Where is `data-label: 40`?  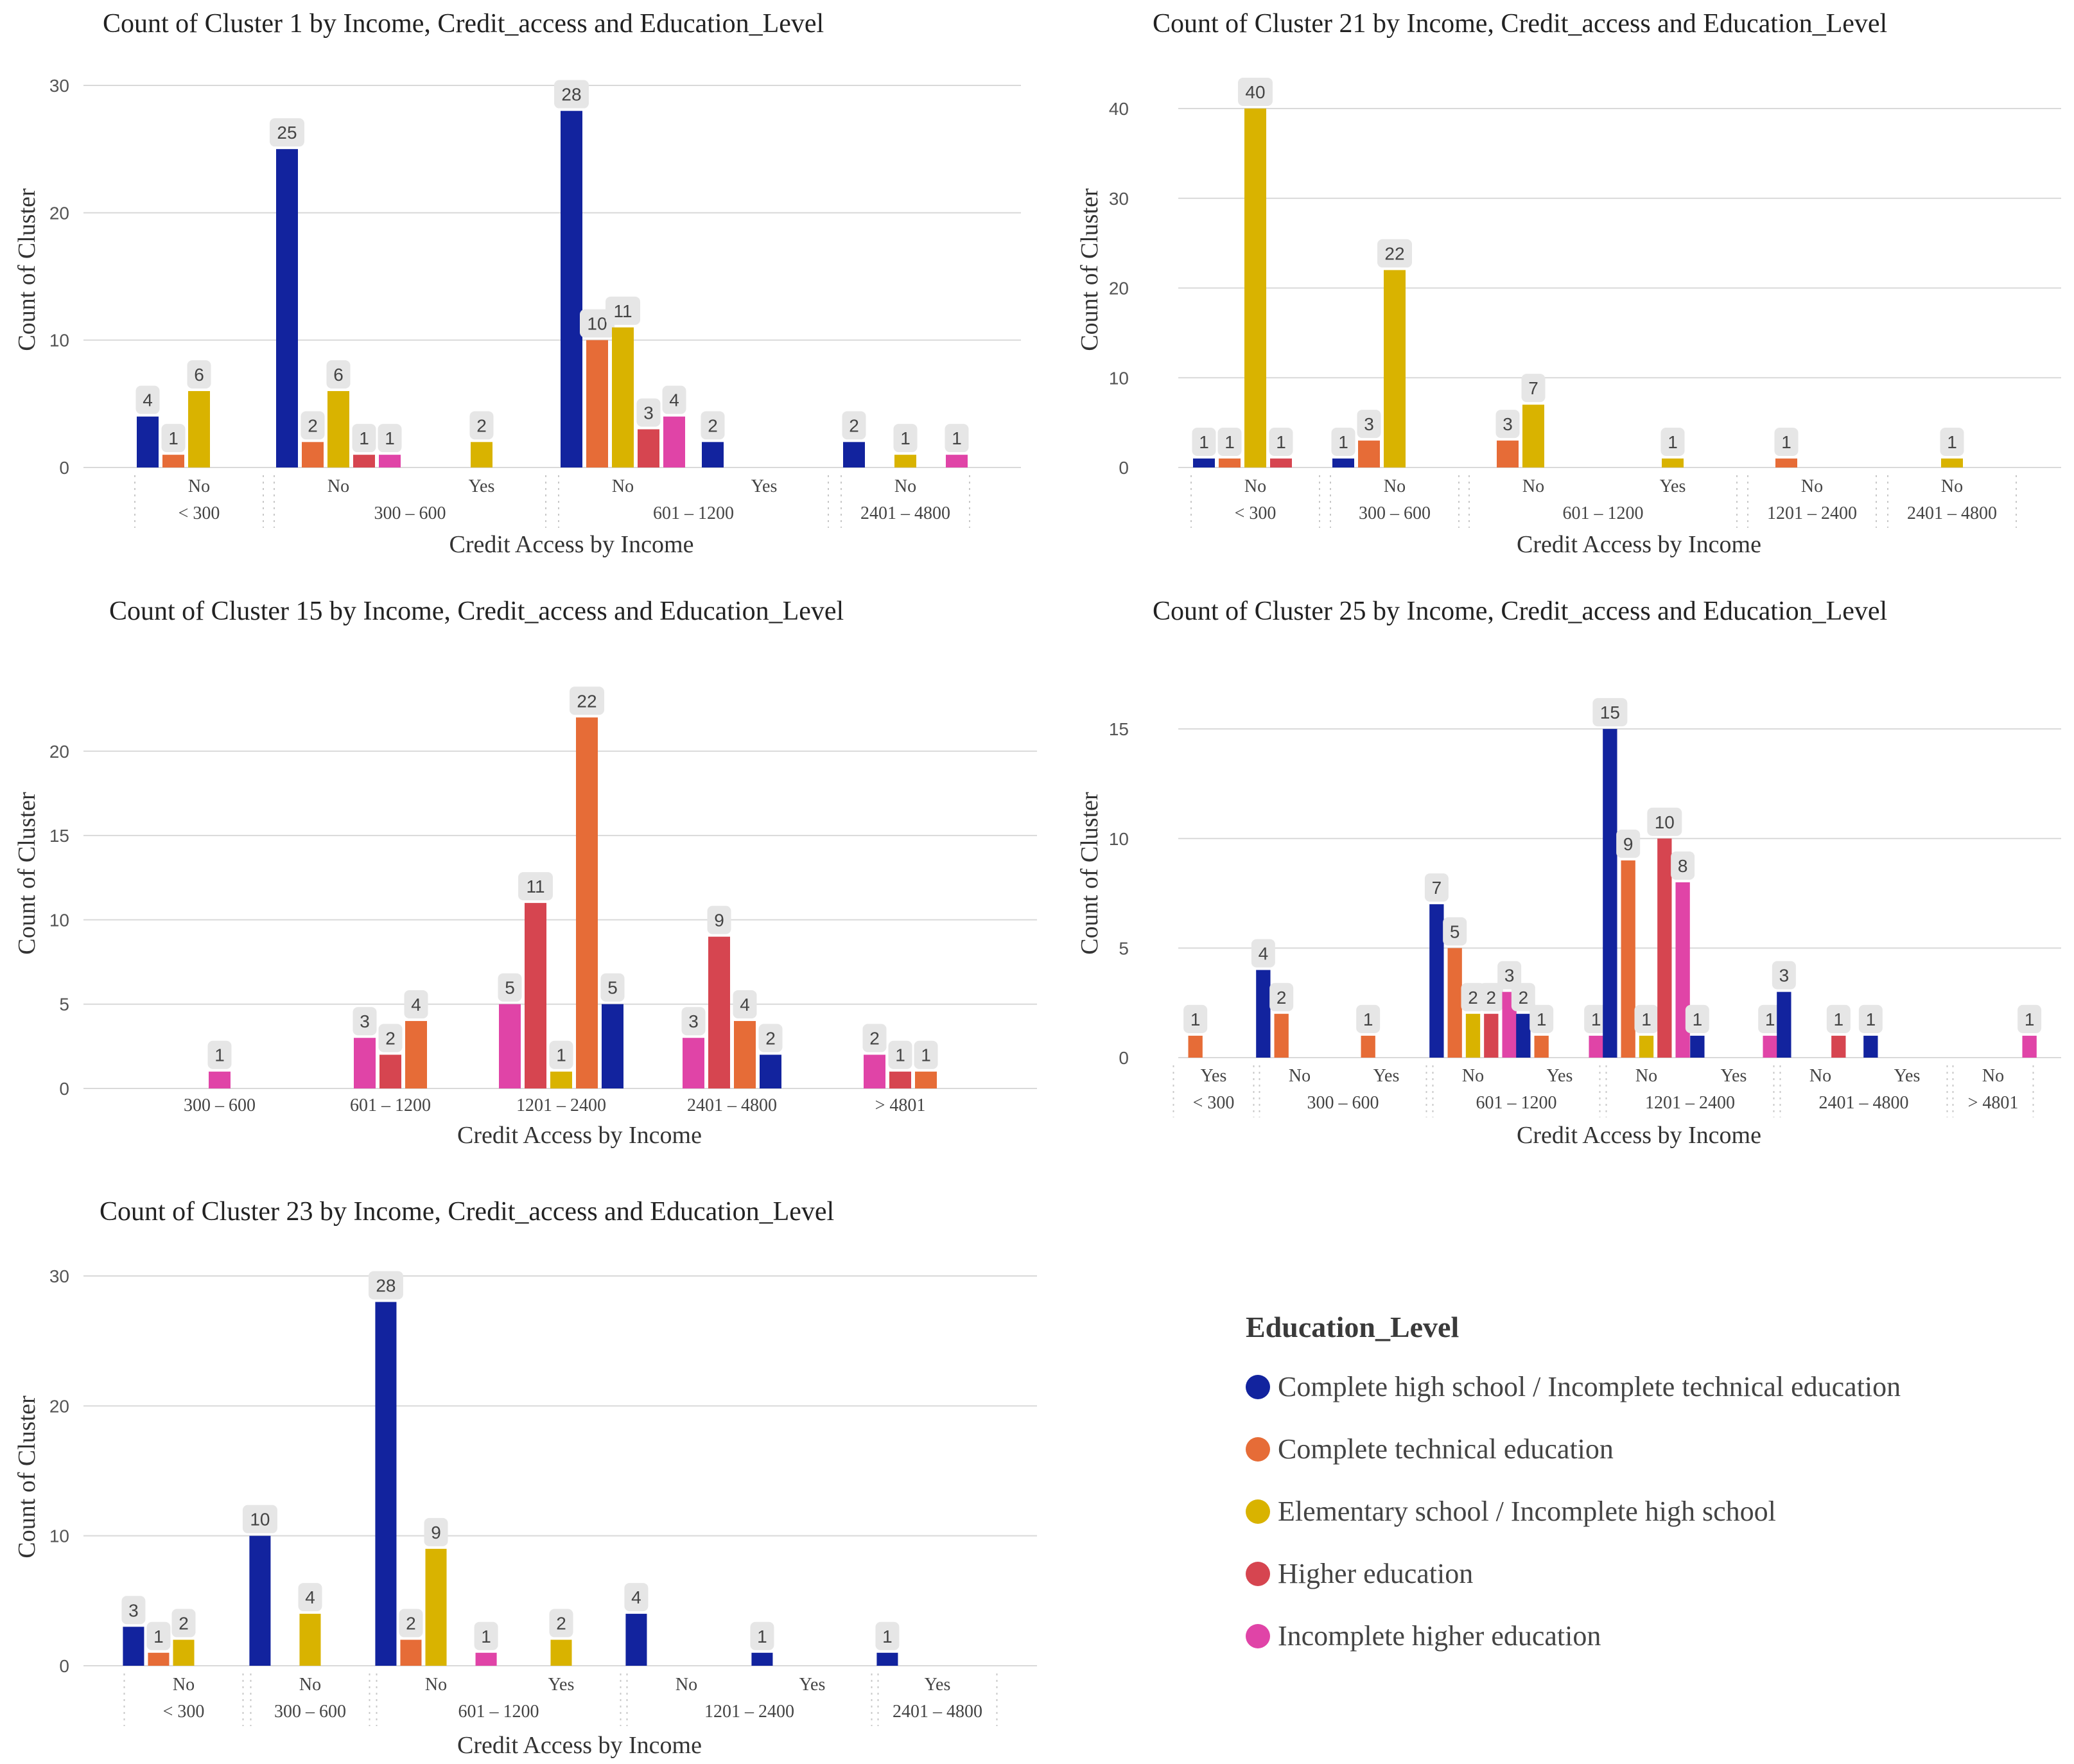 data-label: 40 is located at coordinates (1255, 92).